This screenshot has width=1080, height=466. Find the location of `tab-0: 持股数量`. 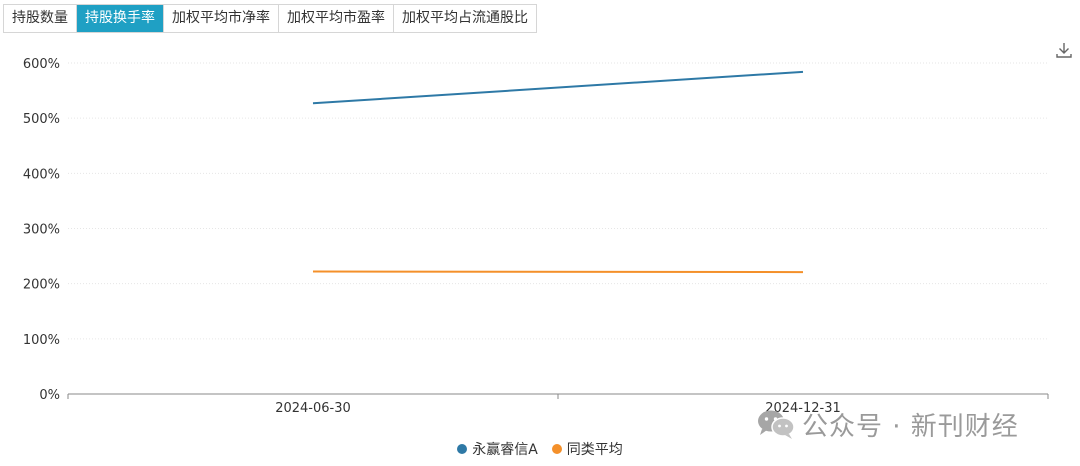

tab-0: 持股数量 is located at coordinates (40, 18).